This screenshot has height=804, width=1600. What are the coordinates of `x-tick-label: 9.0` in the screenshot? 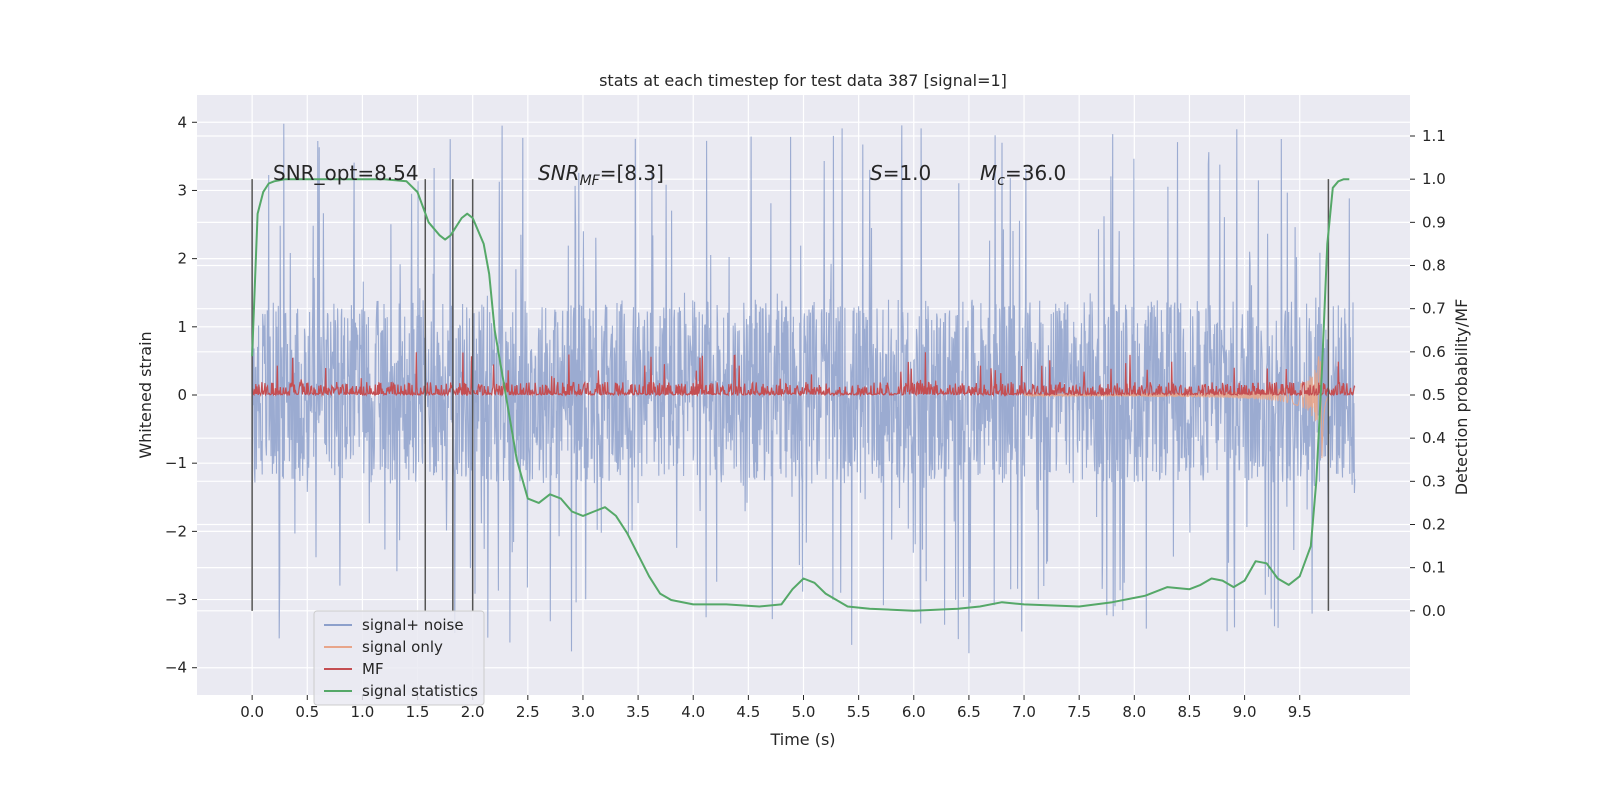 It's located at (1245, 712).